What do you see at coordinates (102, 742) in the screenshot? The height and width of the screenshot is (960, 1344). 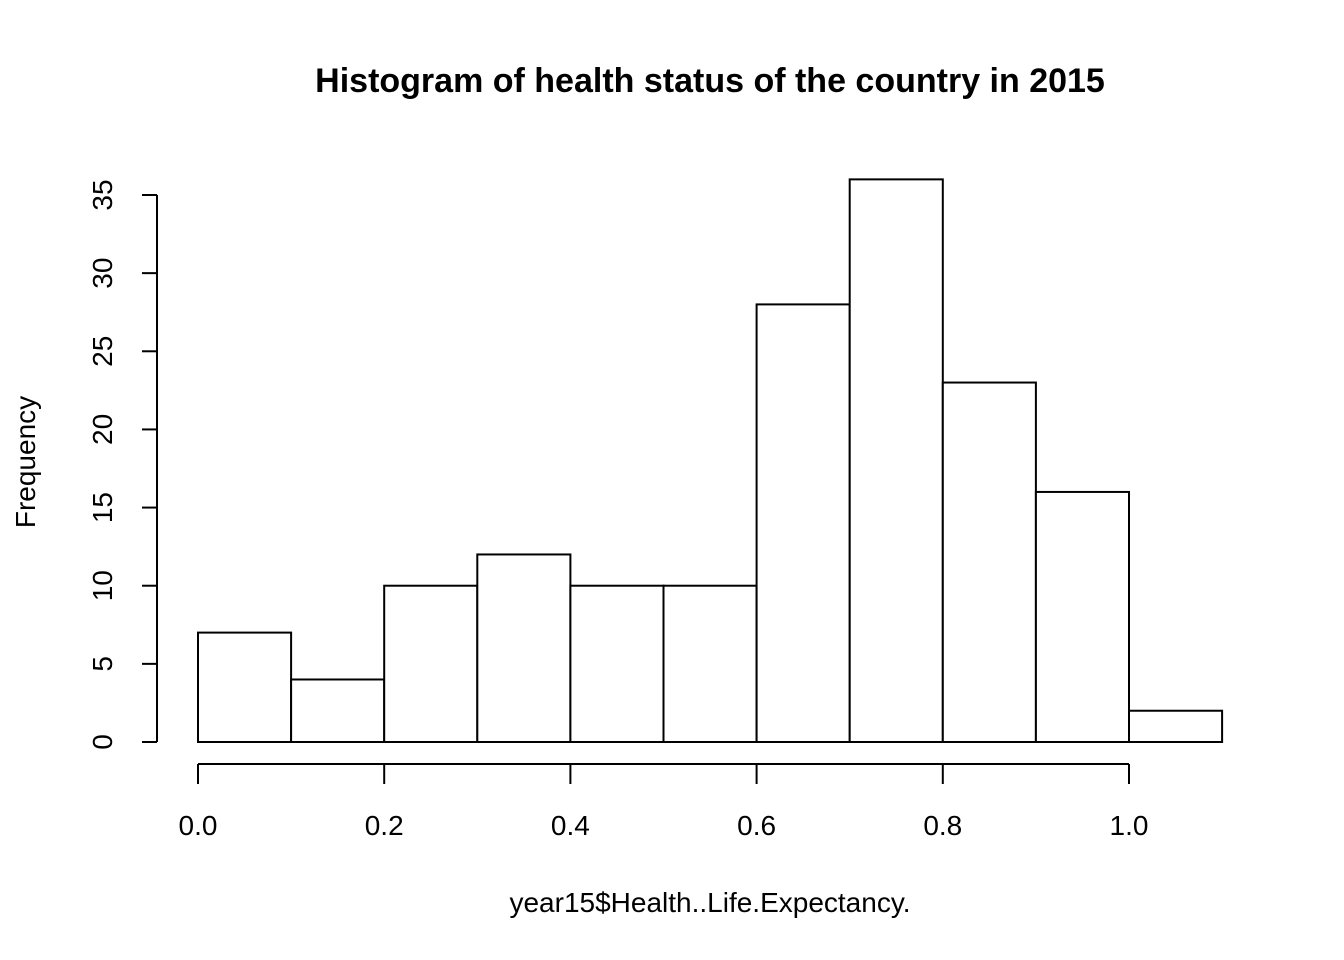 I see `y-tick-label: 0` at bounding box center [102, 742].